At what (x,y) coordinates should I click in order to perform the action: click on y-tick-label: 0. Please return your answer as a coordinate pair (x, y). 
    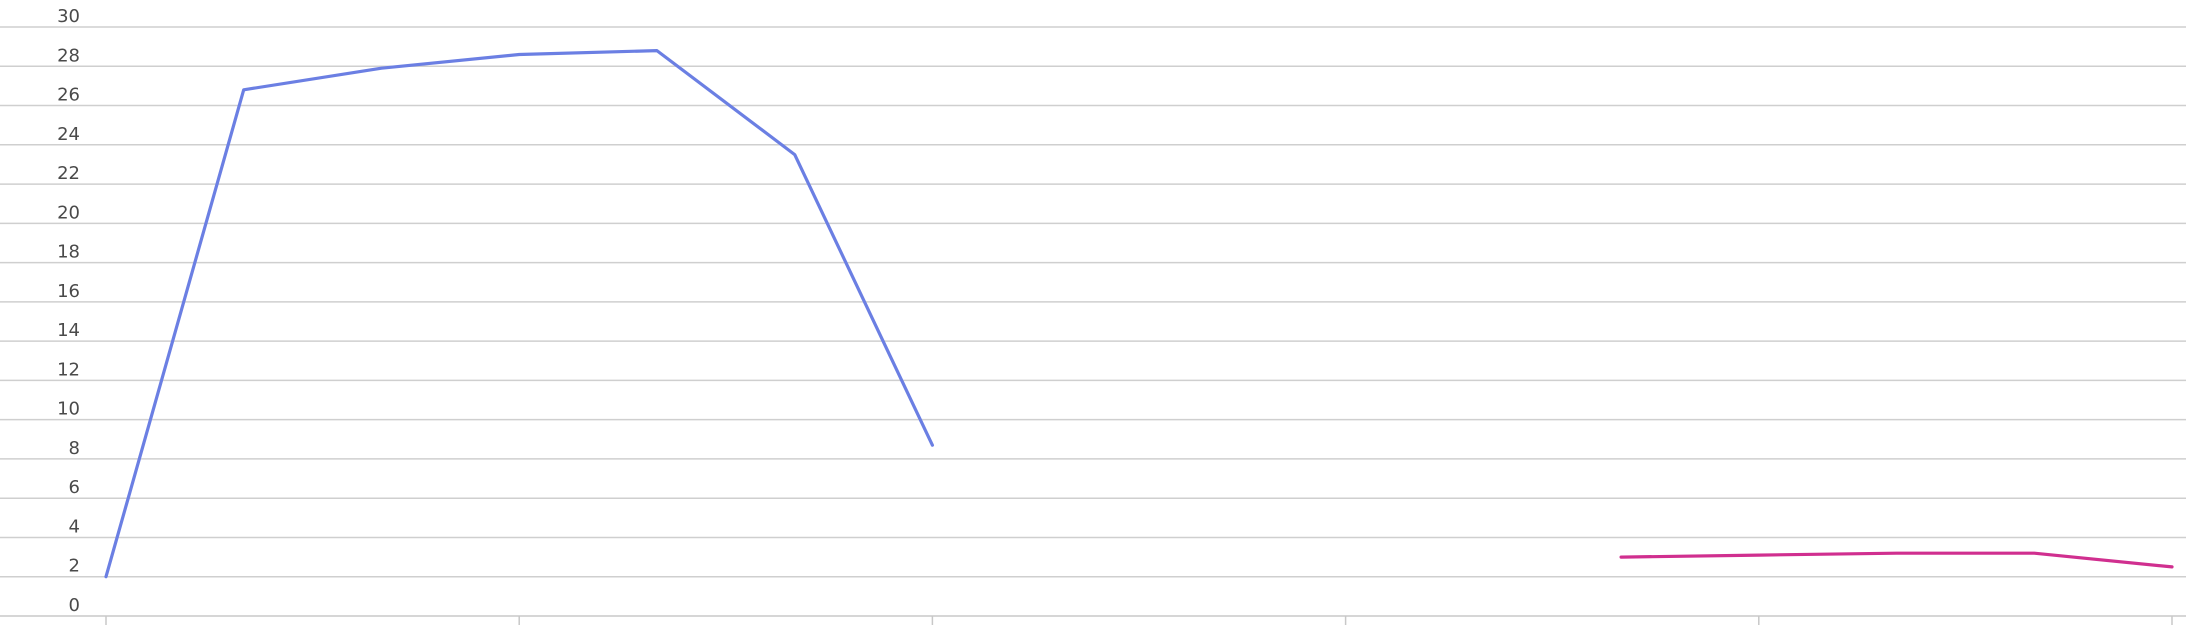
    Looking at the image, I should click on (74, 605).